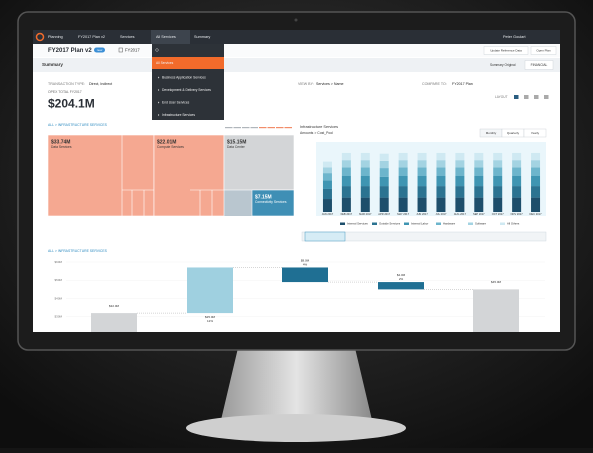 The width and height of the screenshot is (593, 453). I want to click on summary-view: Summary Original, so click(503, 65).